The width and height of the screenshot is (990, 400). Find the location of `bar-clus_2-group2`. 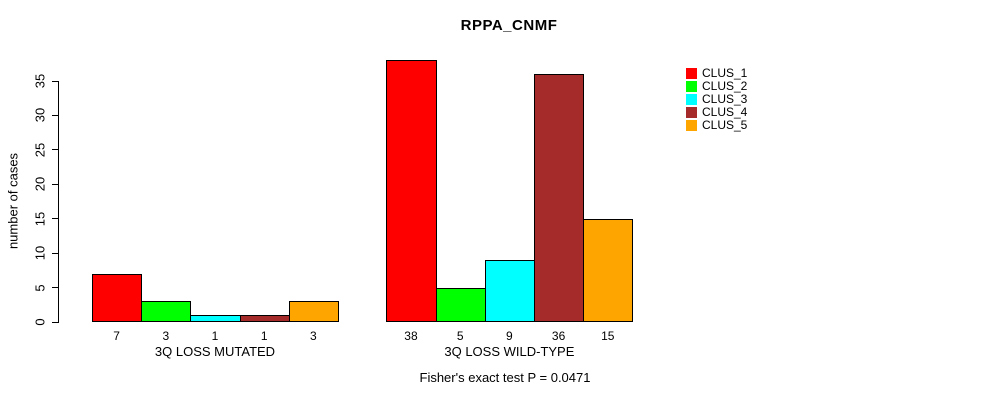

bar-clus_2-group2 is located at coordinates (460, 304).